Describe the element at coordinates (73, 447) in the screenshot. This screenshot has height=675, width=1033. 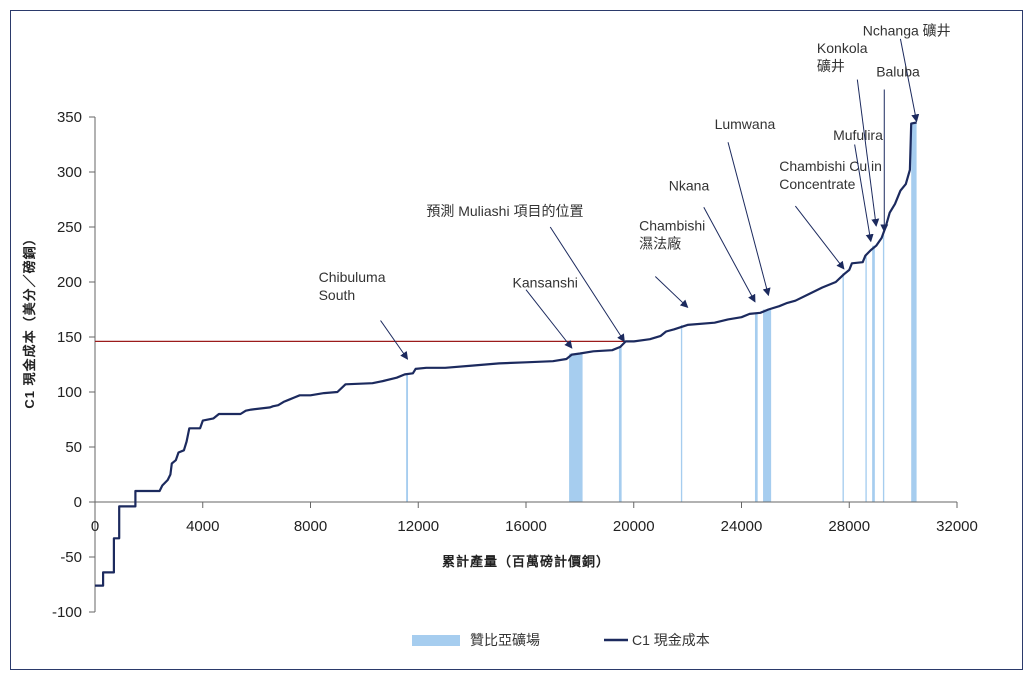
I see `y-tick-label: 50` at that location.